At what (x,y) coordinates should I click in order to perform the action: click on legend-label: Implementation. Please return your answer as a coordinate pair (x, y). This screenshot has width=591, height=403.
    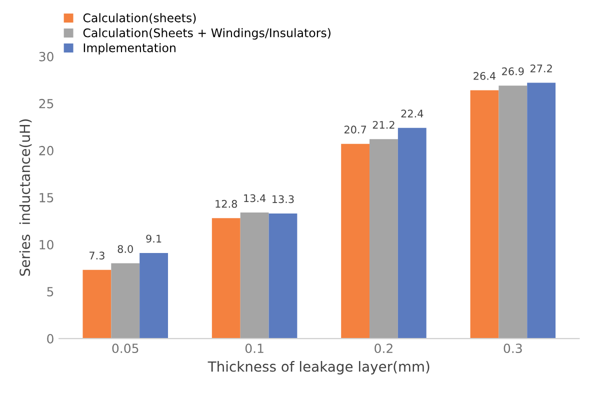
    Looking at the image, I should click on (130, 49).